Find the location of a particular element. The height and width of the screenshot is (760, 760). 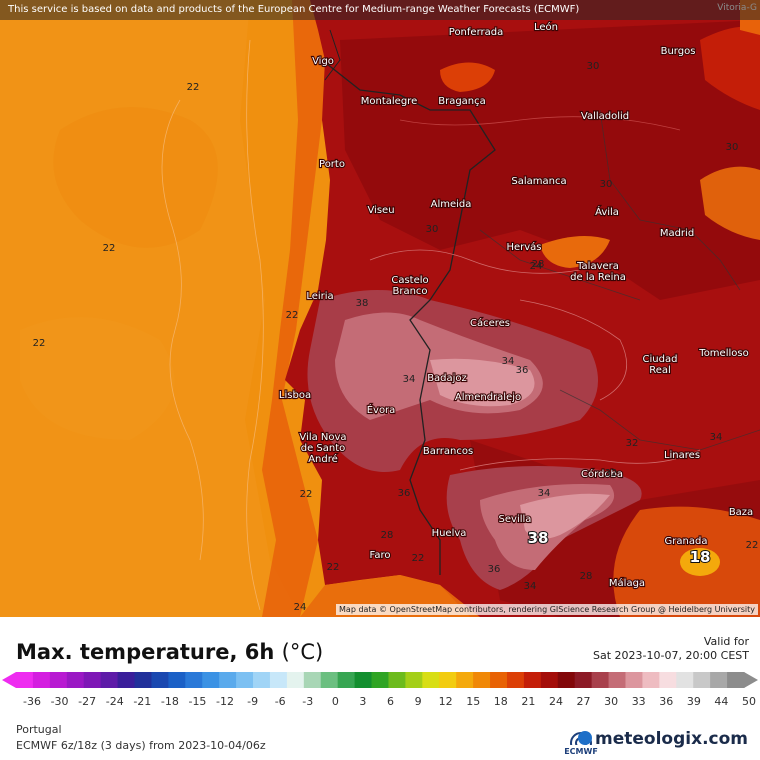

city-label: Hervás is located at coordinates (523, 247).